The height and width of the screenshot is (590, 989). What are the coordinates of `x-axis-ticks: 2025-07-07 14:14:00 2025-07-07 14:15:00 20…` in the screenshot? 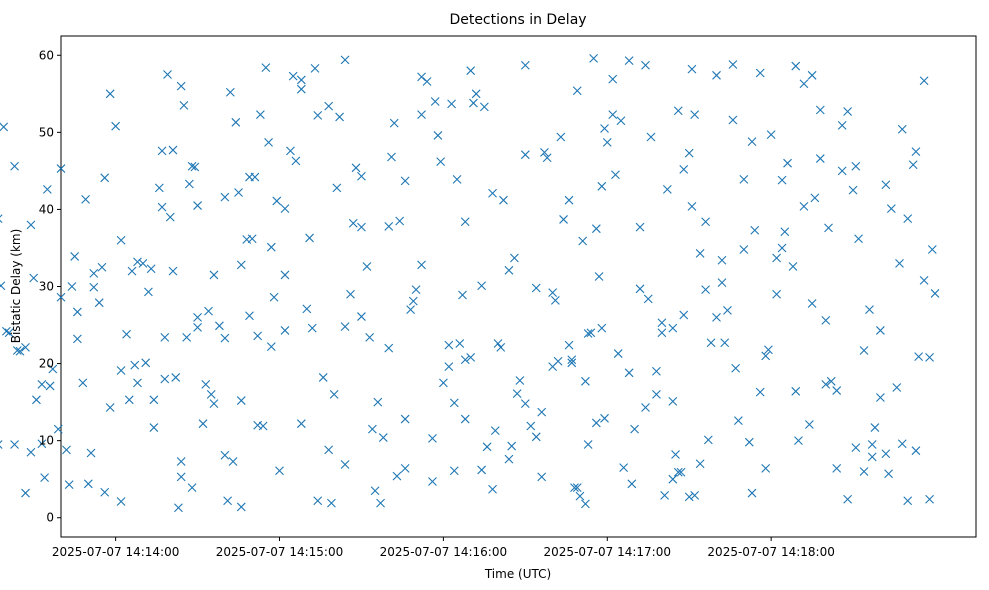 It's located at (443, 548).